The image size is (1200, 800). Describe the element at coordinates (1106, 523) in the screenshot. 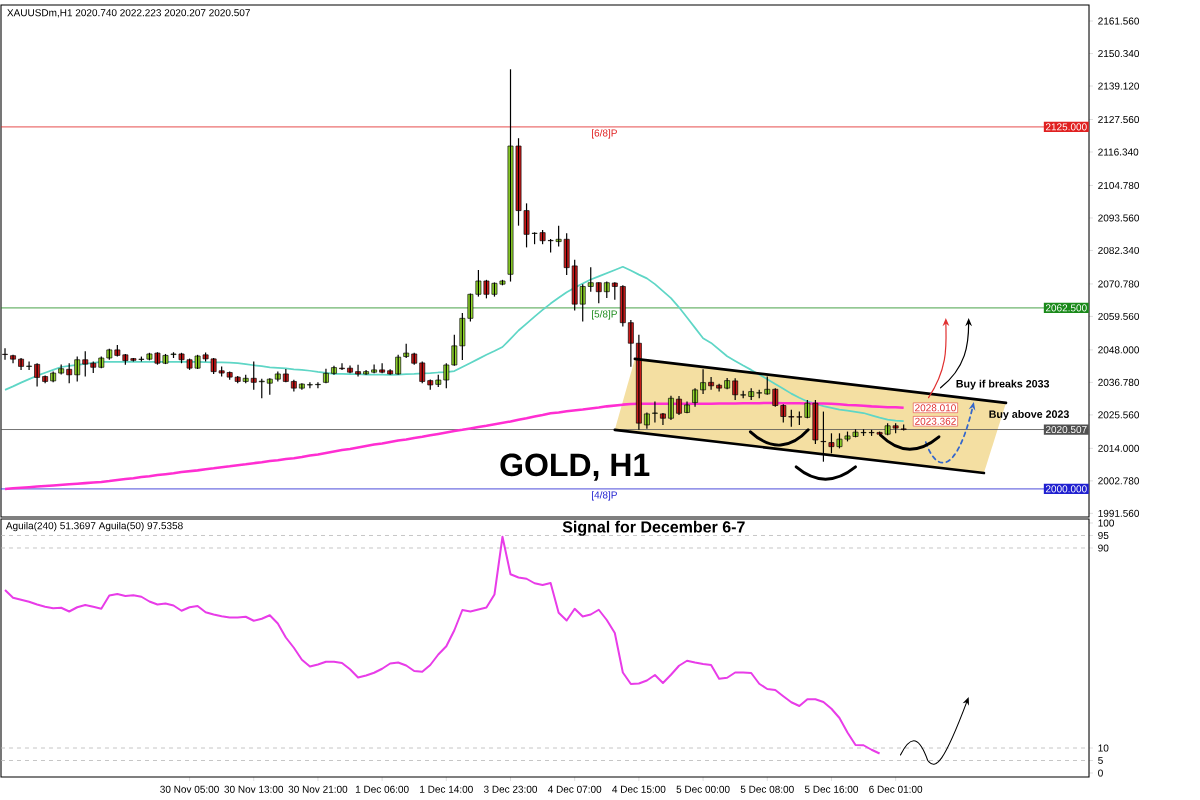

I see `y-tick-label: 100` at that location.